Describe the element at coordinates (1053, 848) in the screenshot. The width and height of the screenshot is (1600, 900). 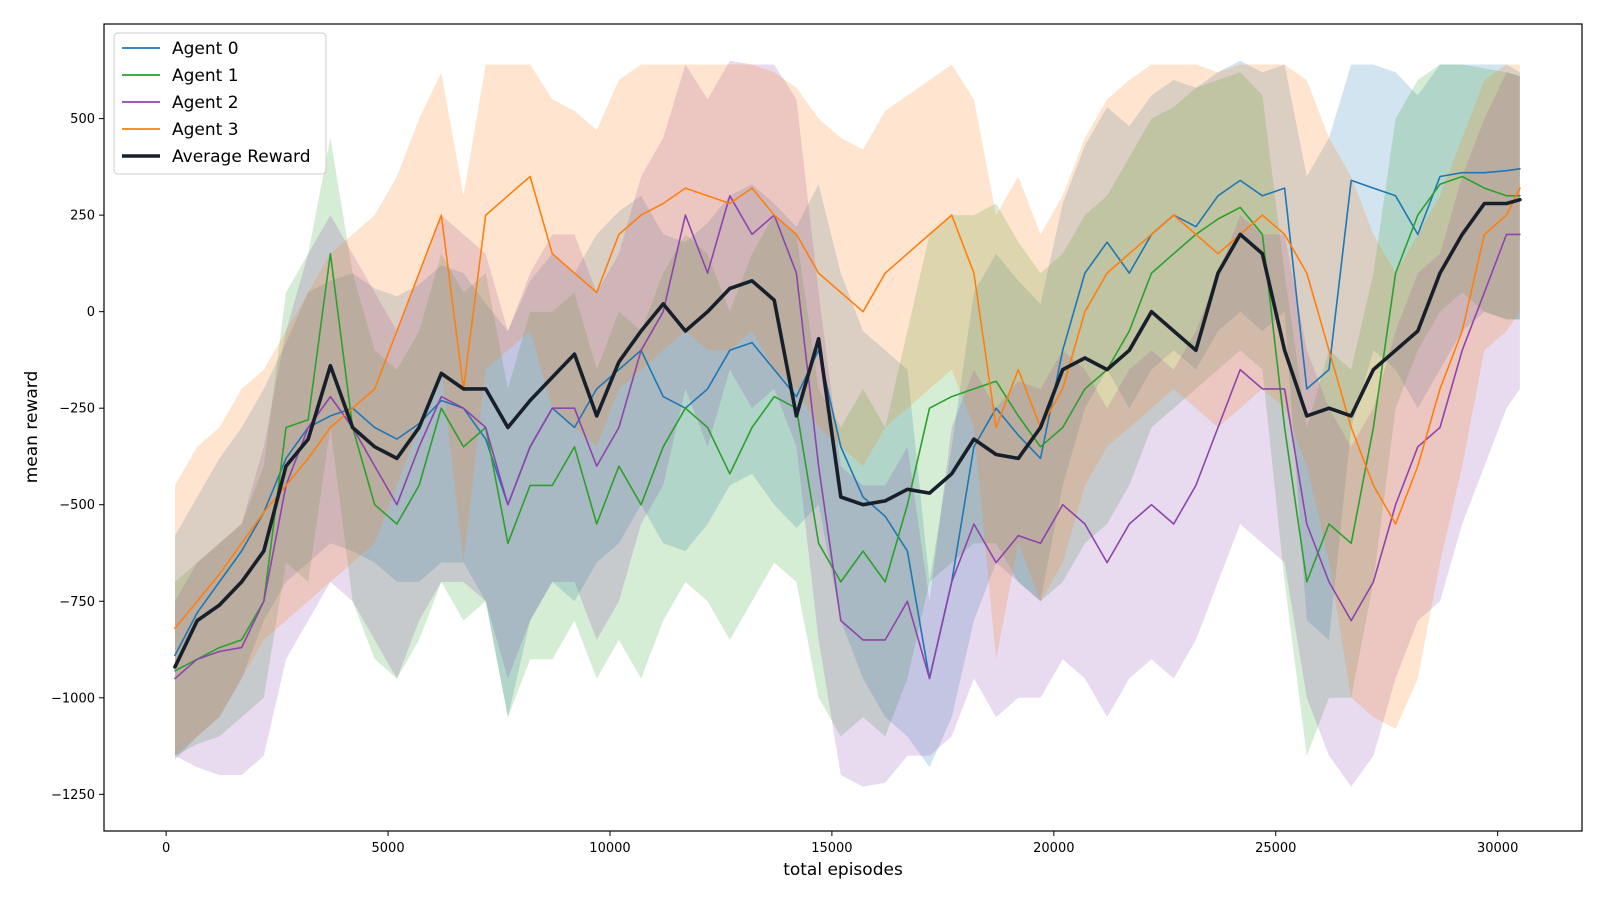
I see `x-tick-label: 20000` at that location.